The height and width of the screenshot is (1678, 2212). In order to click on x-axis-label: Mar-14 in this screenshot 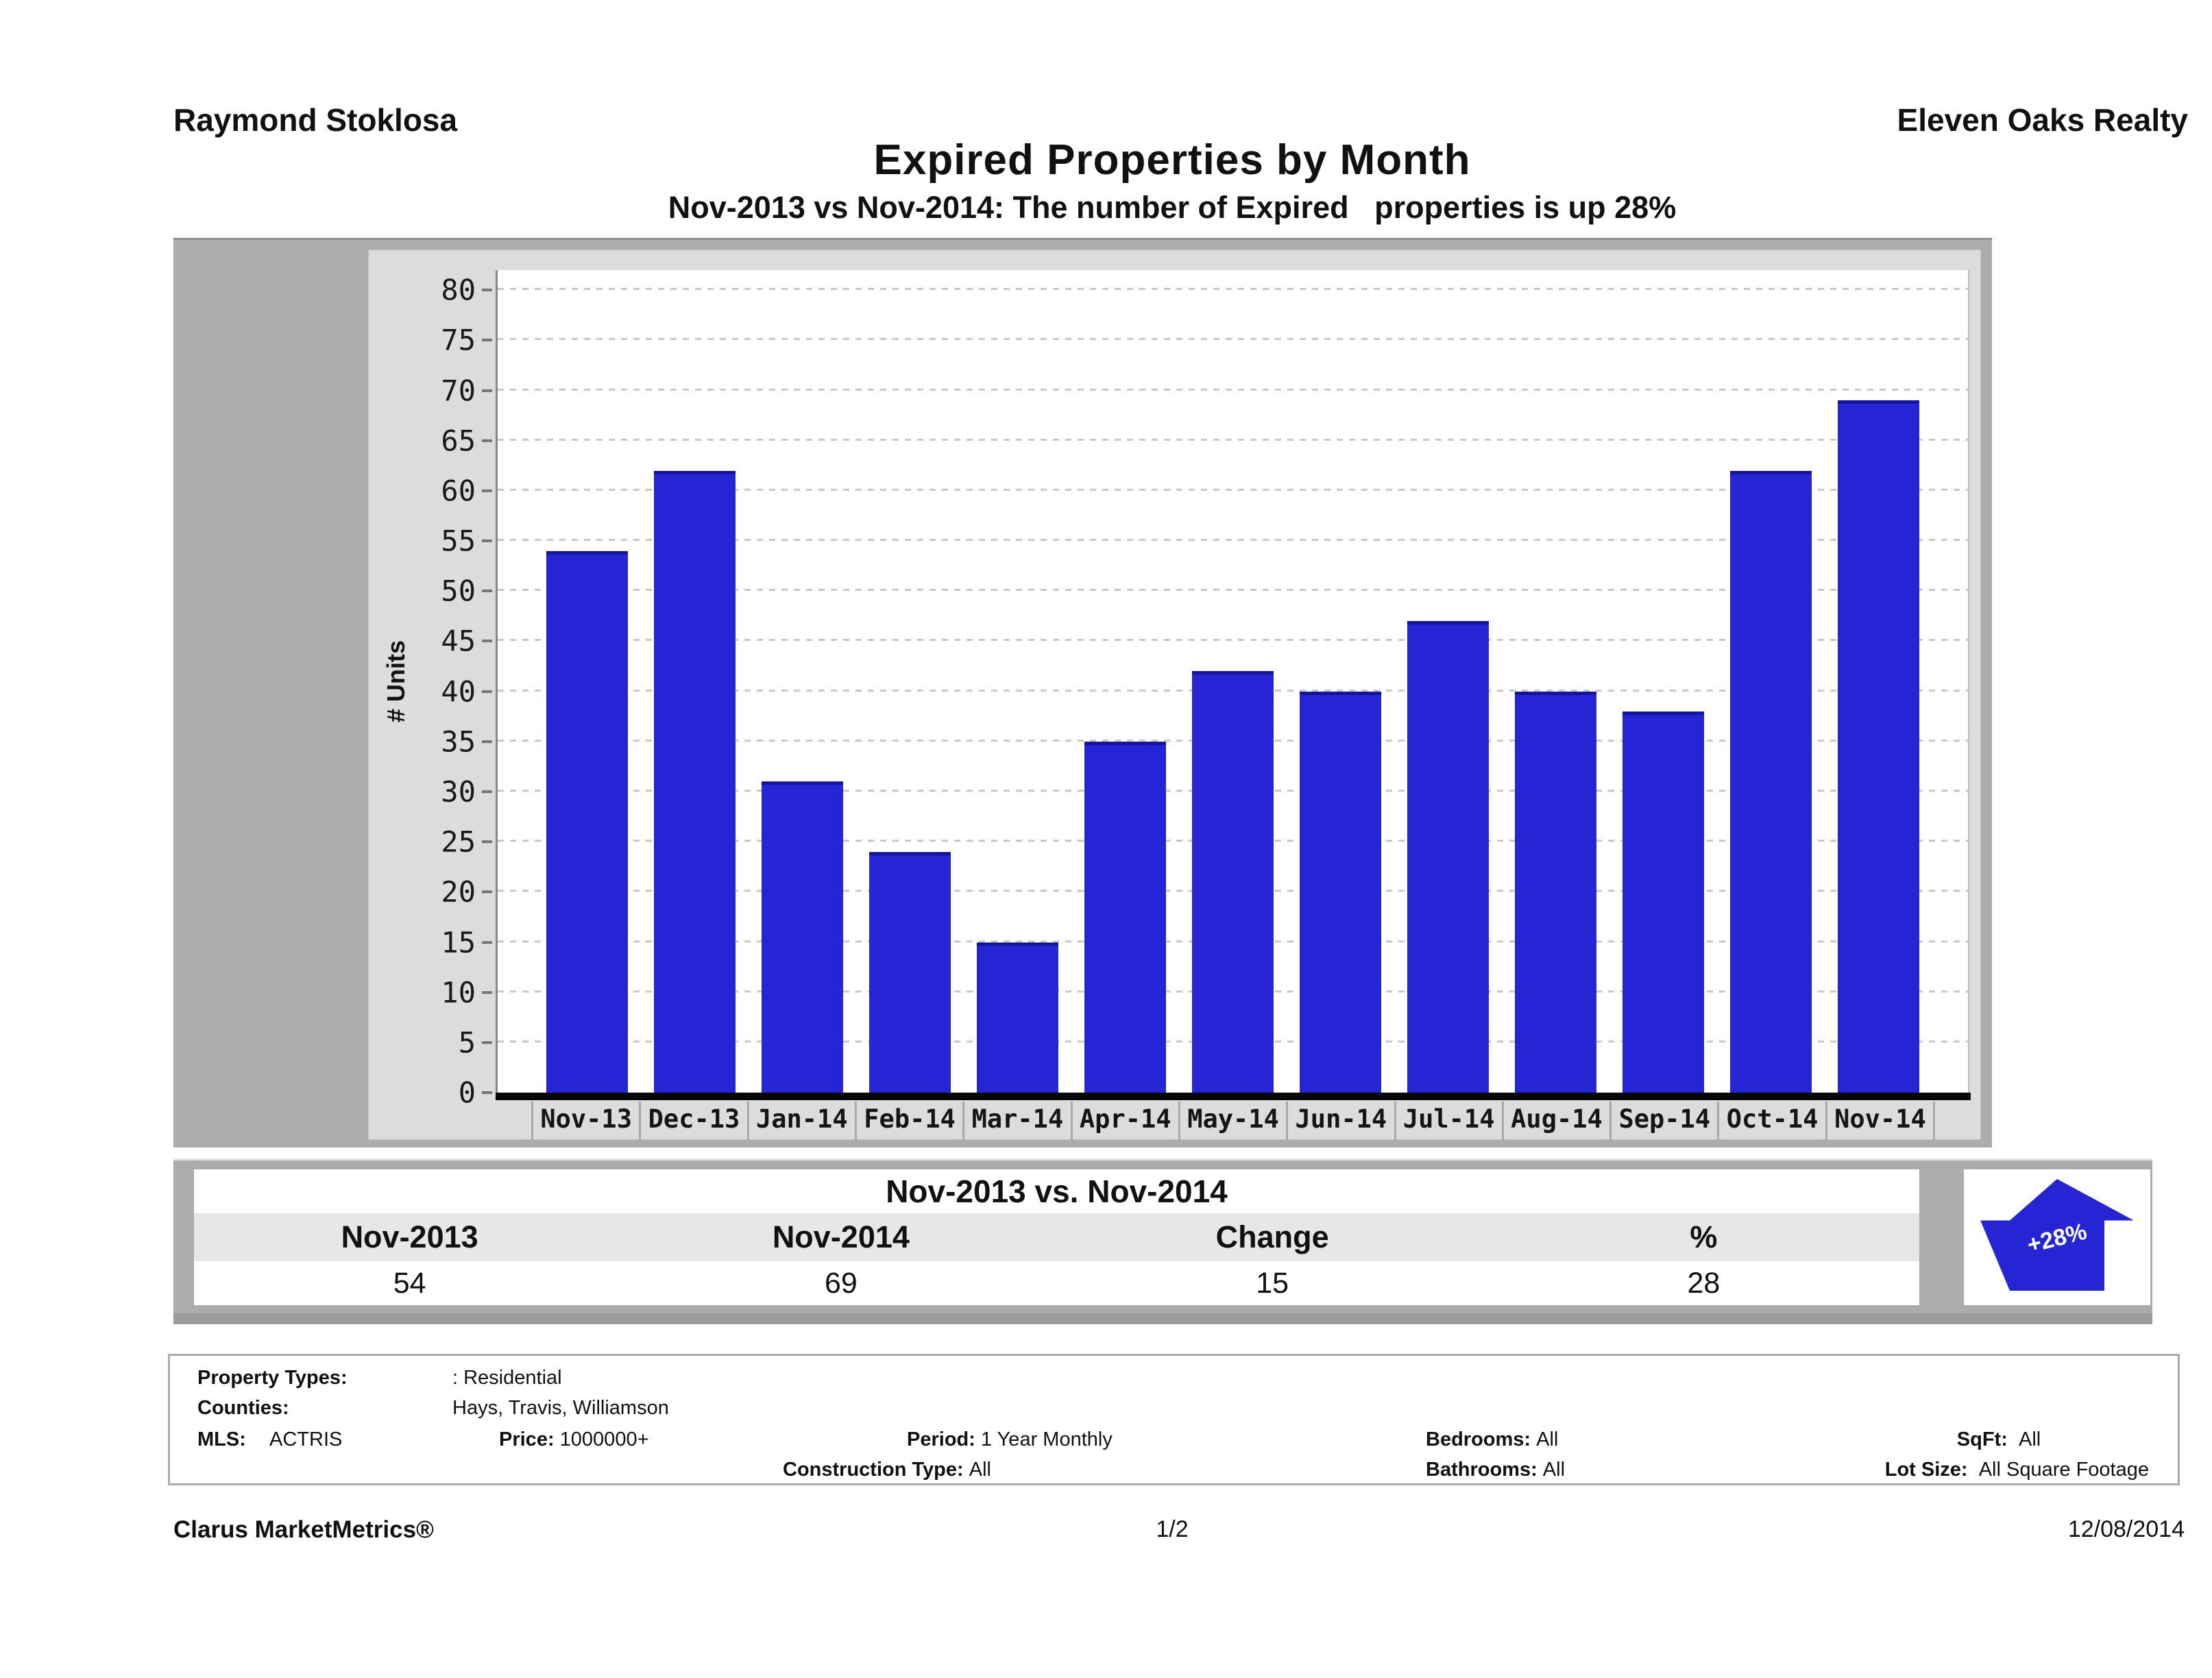, I will do `click(1016, 1121)`.